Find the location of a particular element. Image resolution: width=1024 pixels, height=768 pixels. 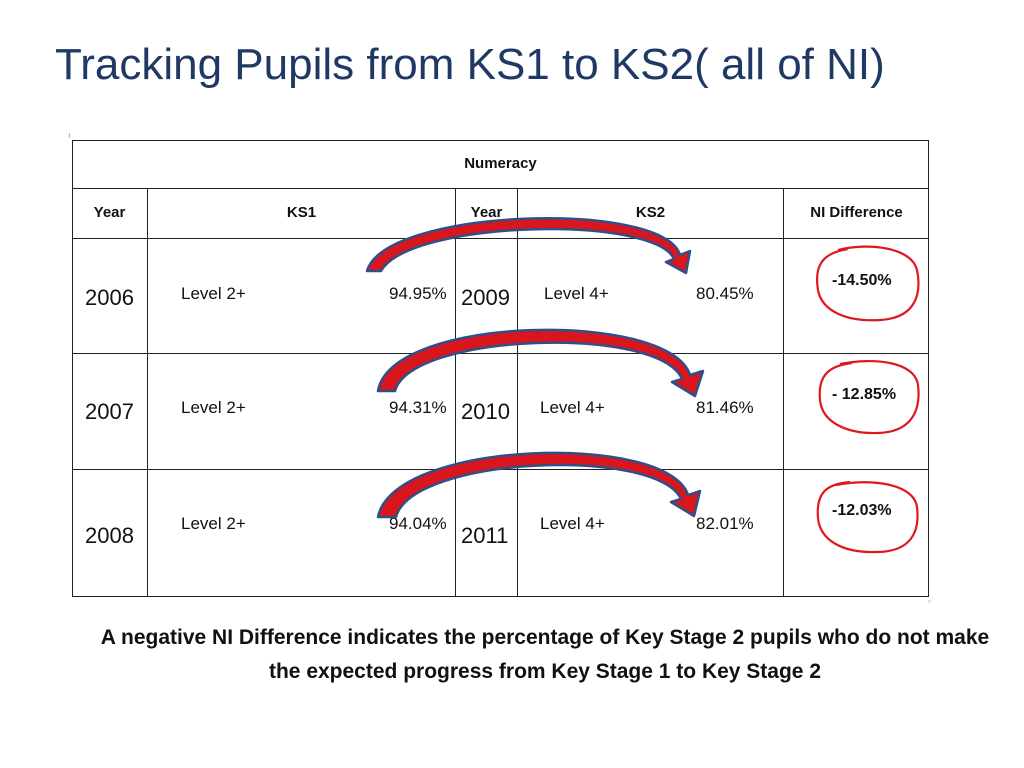

ni-difference-value: -14.50% is located at coordinates (862, 280).